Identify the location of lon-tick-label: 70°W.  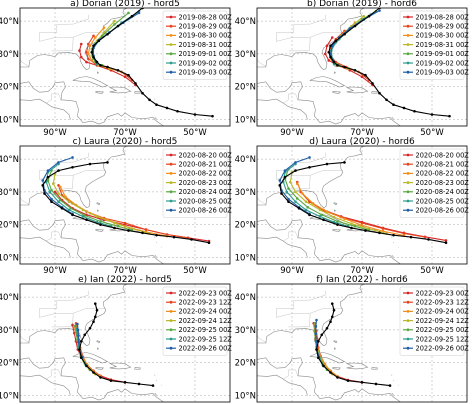
(125, 271).